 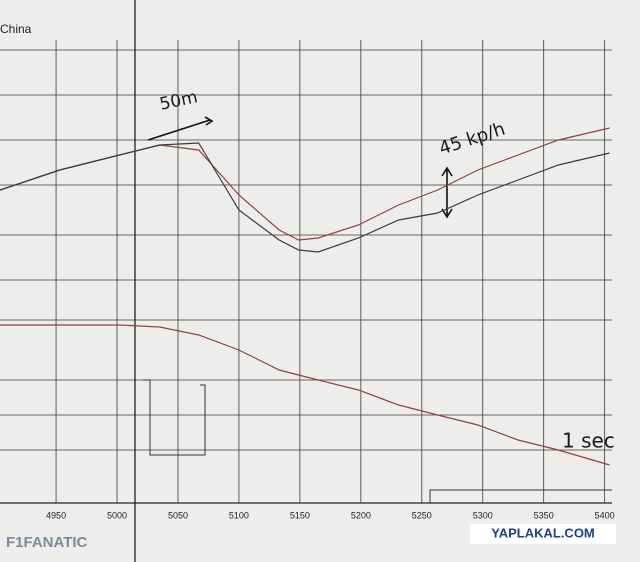 What do you see at coordinates (56, 515) in the screenshot?
I see `x-tick-label: 4950` at bounding box center [56, 515].